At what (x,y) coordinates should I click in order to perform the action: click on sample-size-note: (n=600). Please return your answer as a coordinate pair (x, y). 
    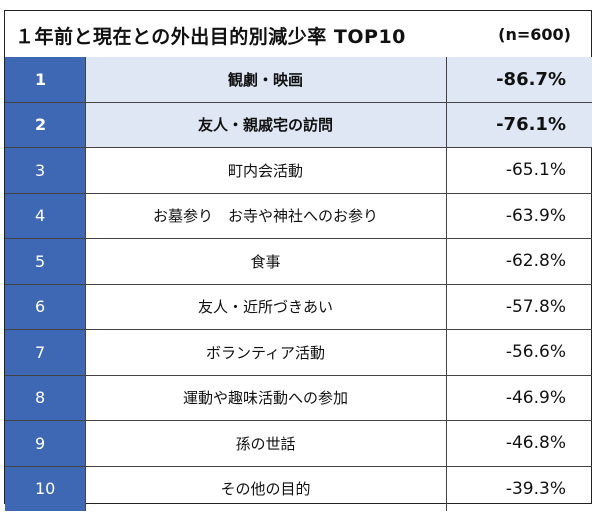
    Looking at the image, I should click on (534, 34).